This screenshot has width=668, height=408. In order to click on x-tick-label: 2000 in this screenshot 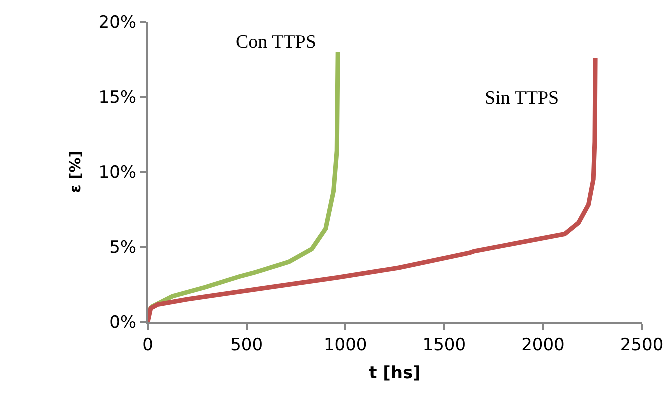, I will do `click(543, 345)`.